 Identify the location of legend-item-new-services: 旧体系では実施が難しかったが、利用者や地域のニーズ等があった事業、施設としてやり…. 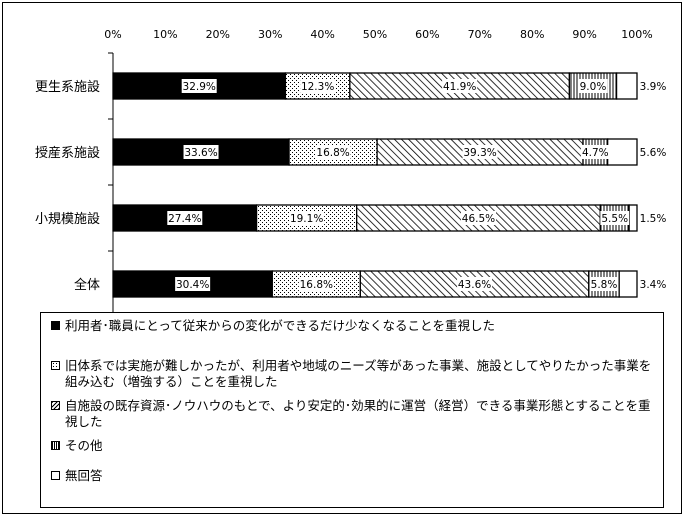
(353, 374).